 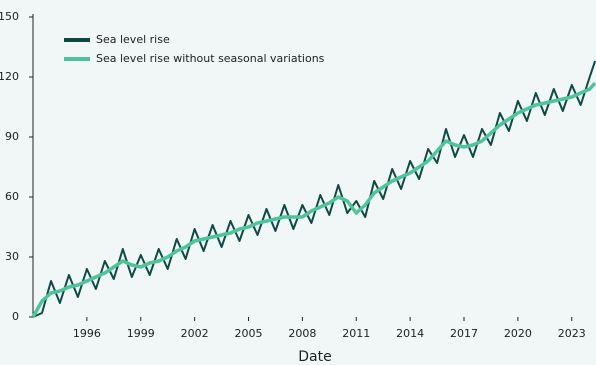 I want to click on x-tick-label: 2023, so click(x=572, y=333).